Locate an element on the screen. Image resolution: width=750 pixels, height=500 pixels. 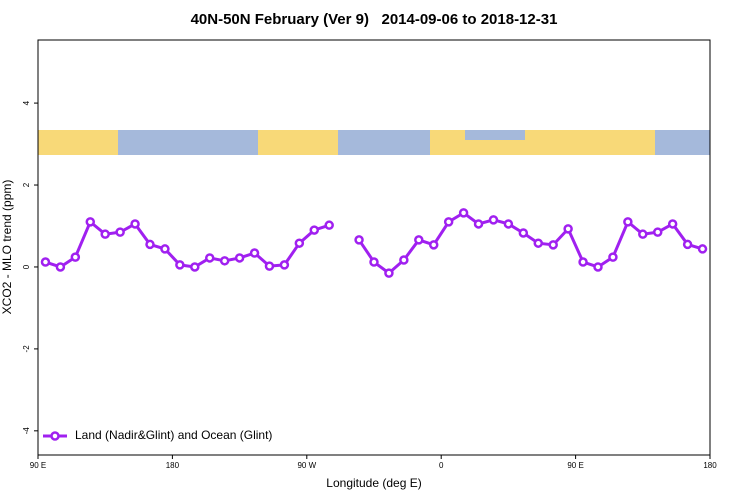
y-tick-label: 0 is located at coordinates (26, 266).